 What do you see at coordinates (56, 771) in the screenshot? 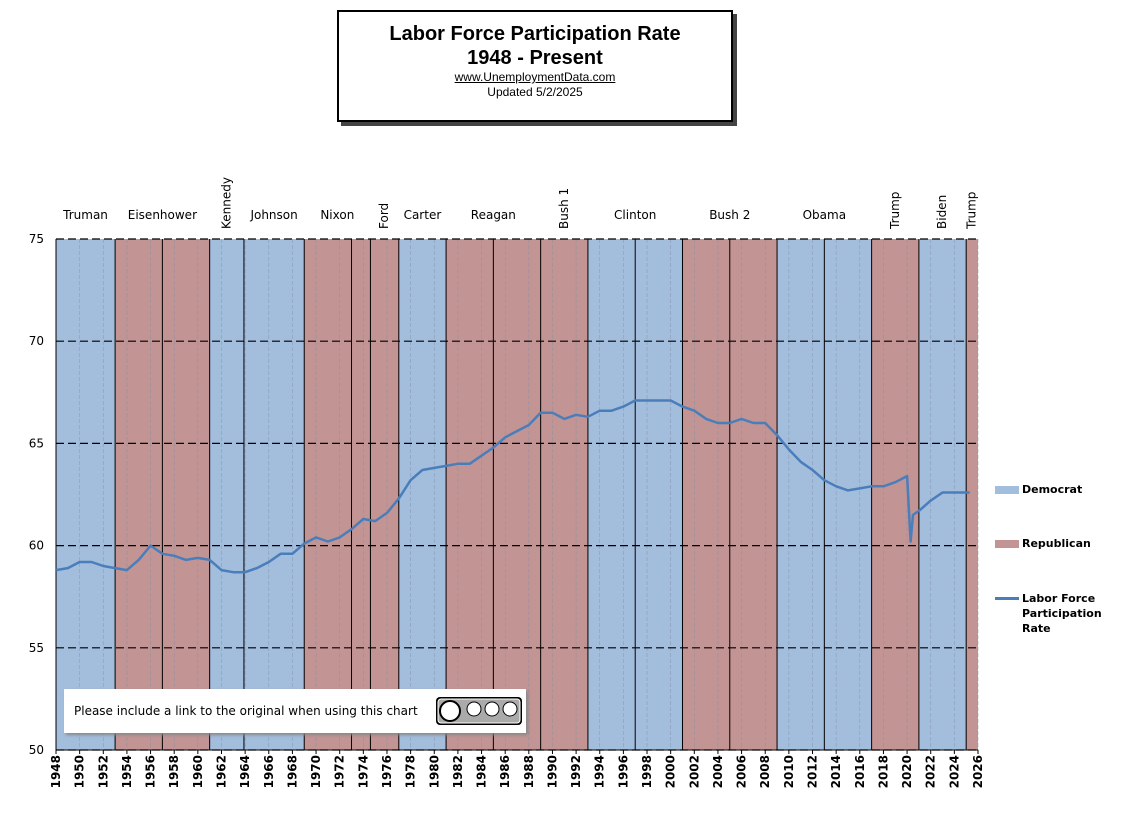
I see `x-tick-label: 1948` at bounding box center [56, 771].